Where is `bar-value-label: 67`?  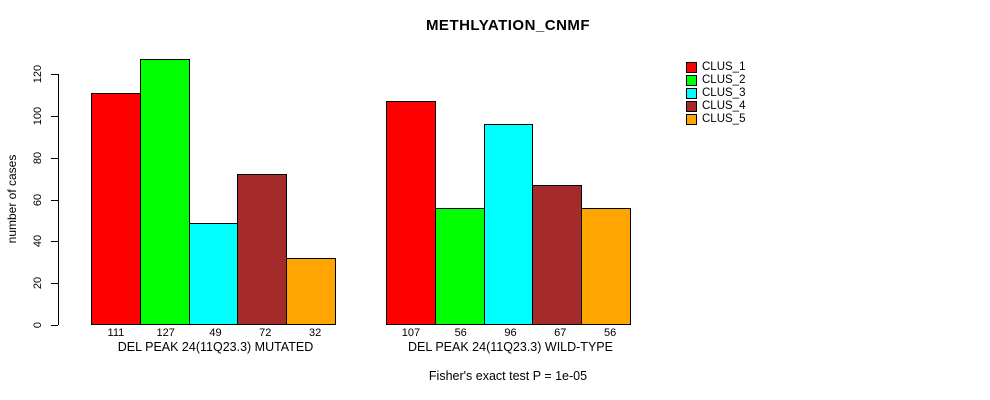
bar-value-label: 67 is located at coordinates (560, 333).